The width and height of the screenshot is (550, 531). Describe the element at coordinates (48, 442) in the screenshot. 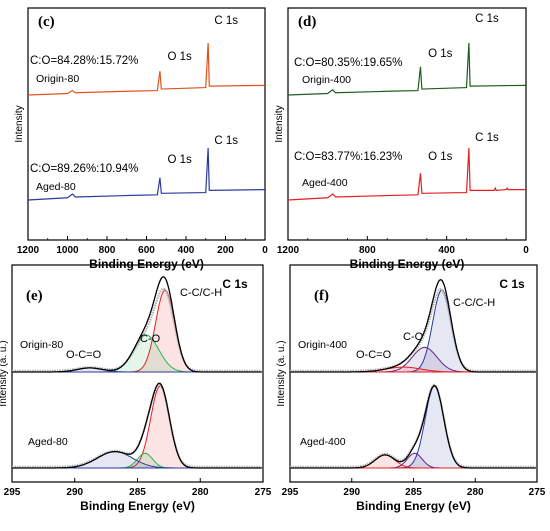

I see `spectrum-name-label: Aged-80` at that location.